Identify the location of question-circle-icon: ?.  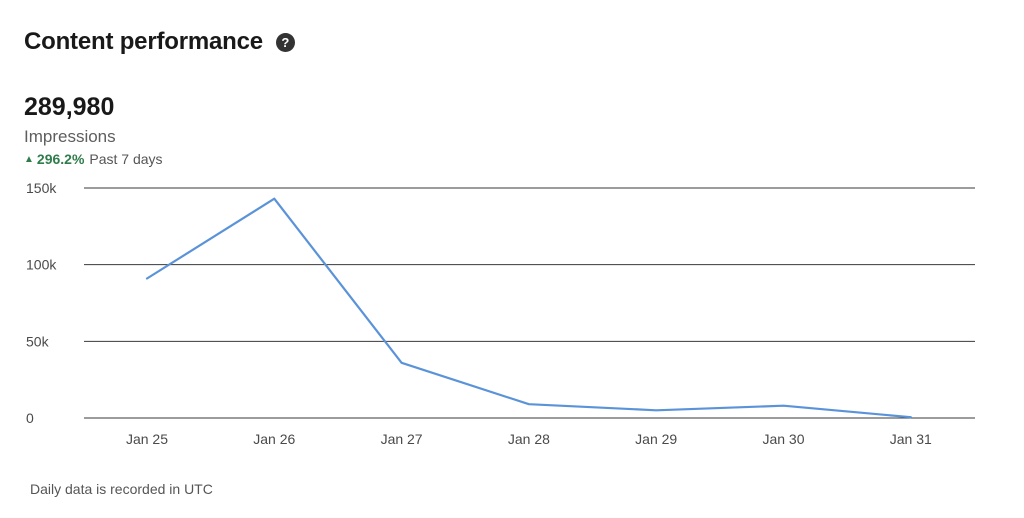
(285, 42).